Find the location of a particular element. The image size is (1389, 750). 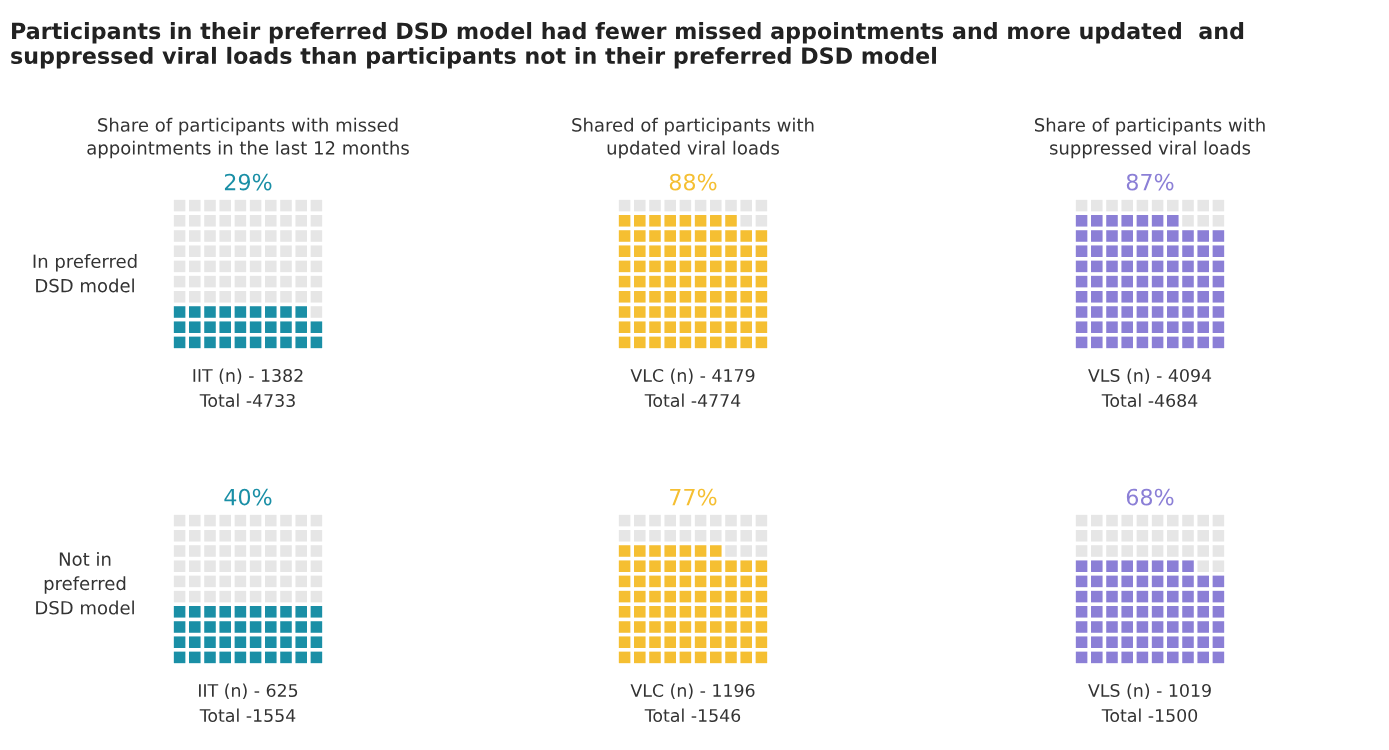

text: VLS (n) - 1019 is located at coordinates (1149, 691).